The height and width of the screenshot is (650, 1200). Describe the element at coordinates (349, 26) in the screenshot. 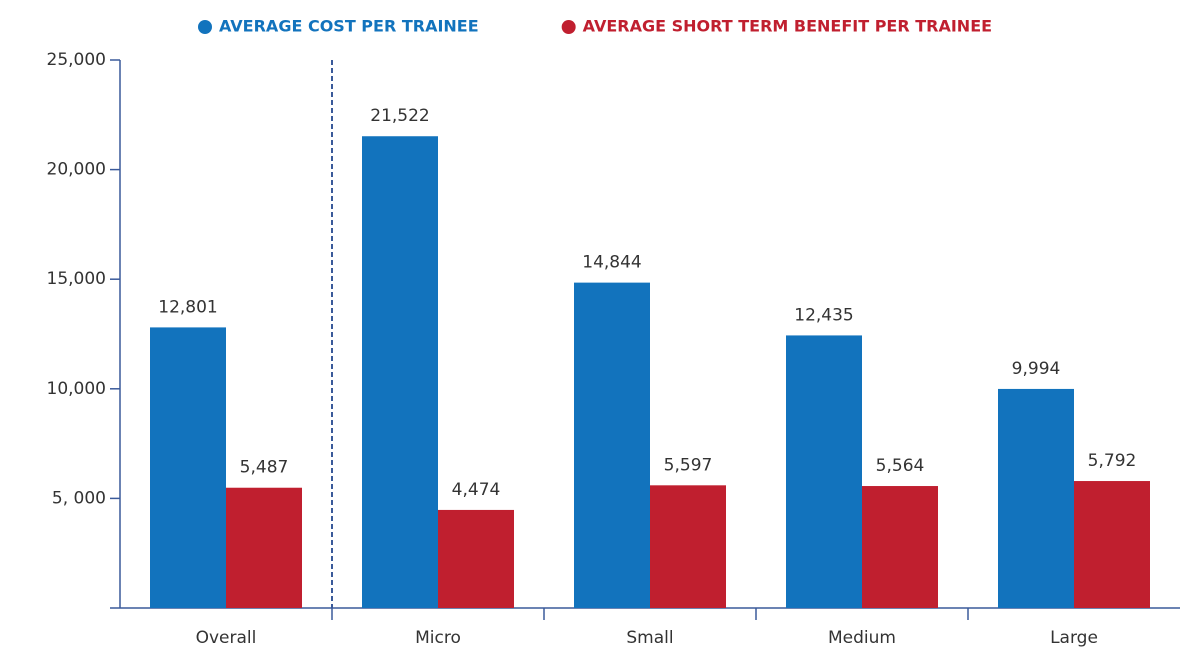

I see `legend-label: AVERAGE COST PER TRAINEE` at that location.